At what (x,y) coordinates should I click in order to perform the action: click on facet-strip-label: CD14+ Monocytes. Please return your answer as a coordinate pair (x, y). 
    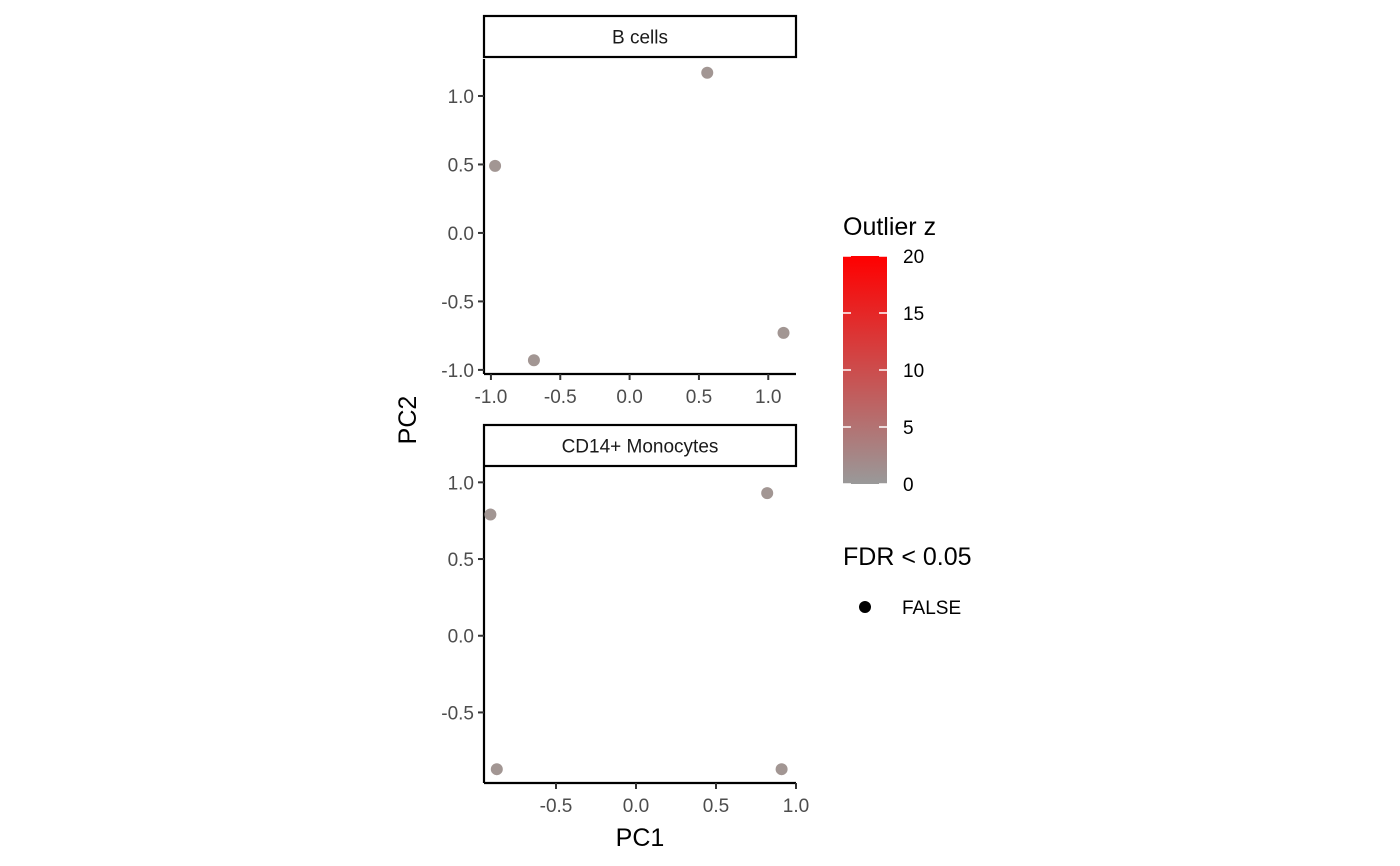
    Looking at the image, I should click on (640, 447).